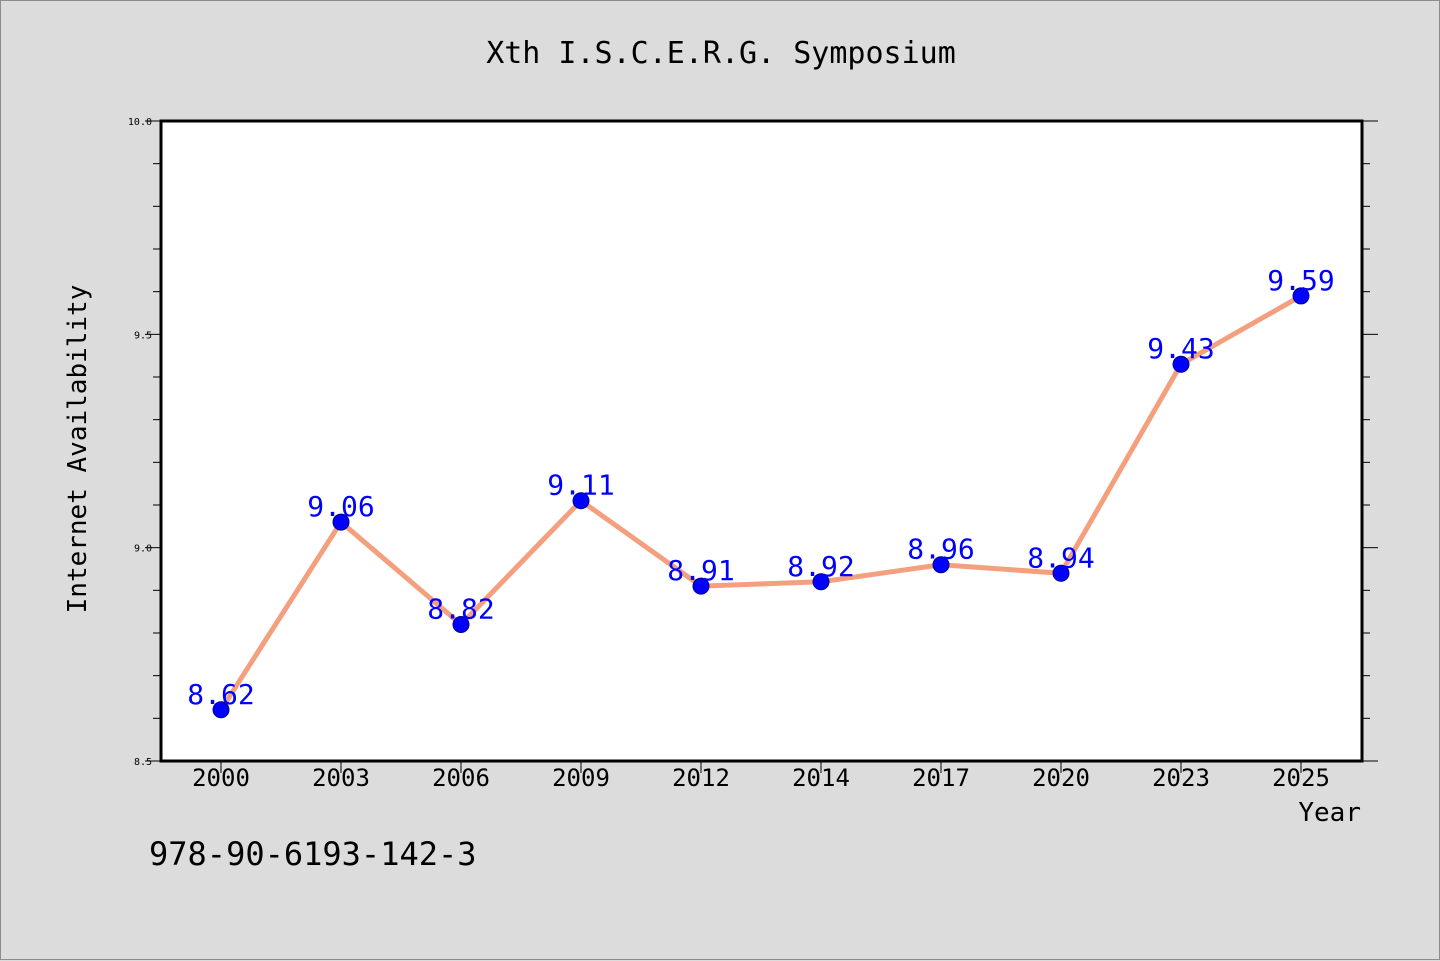  Describe the element at coordinates (820, 566) in the screenshot. I see `data-label: 8.92` at that location.